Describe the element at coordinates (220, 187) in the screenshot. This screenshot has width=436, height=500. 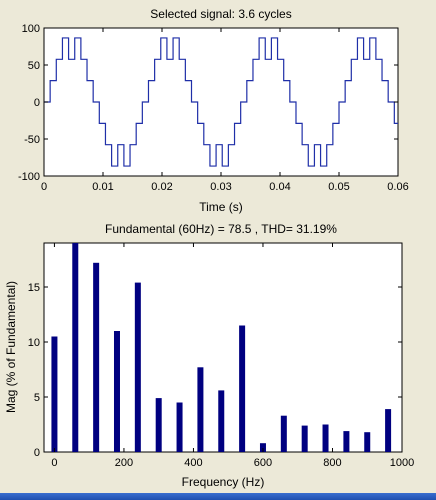
I see `time-x-tick-label: 0.03` at that location.